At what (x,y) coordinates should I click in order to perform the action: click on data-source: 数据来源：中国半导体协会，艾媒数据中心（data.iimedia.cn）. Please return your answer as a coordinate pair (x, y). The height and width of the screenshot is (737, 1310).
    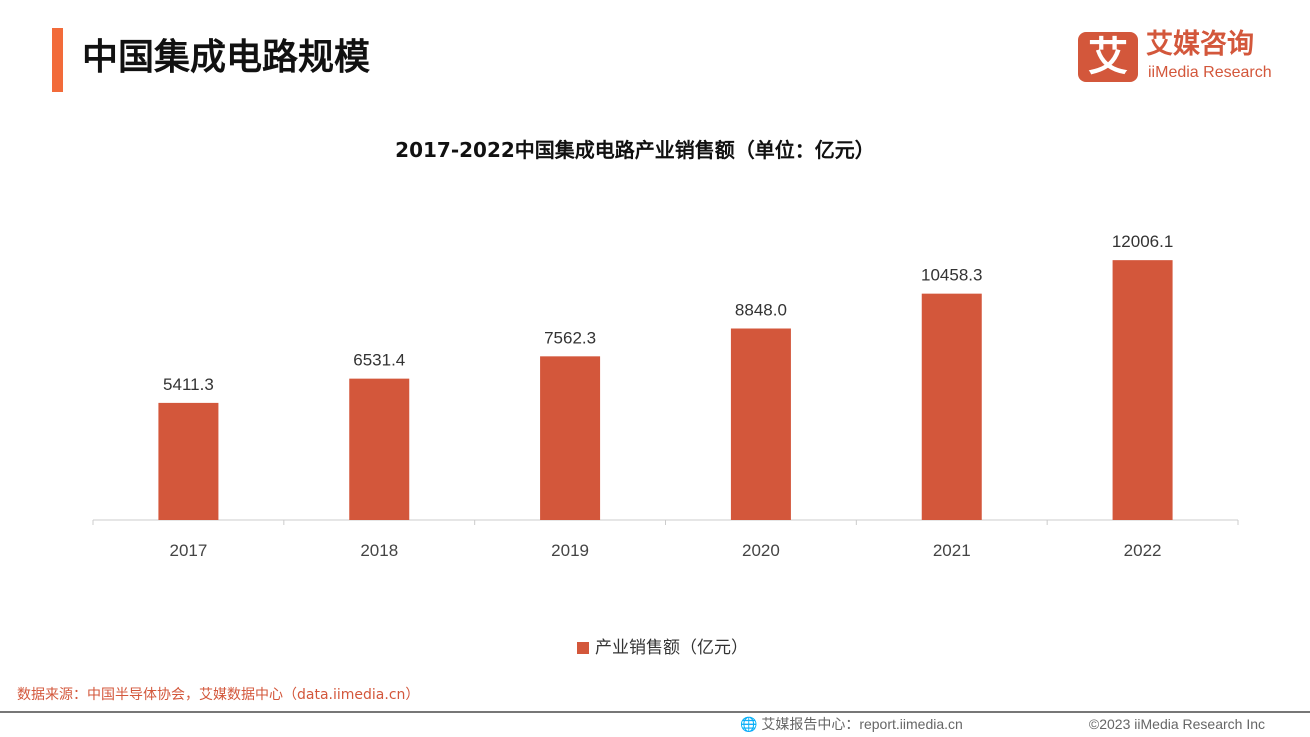
    Looking at the image, I should click on (218, 695).